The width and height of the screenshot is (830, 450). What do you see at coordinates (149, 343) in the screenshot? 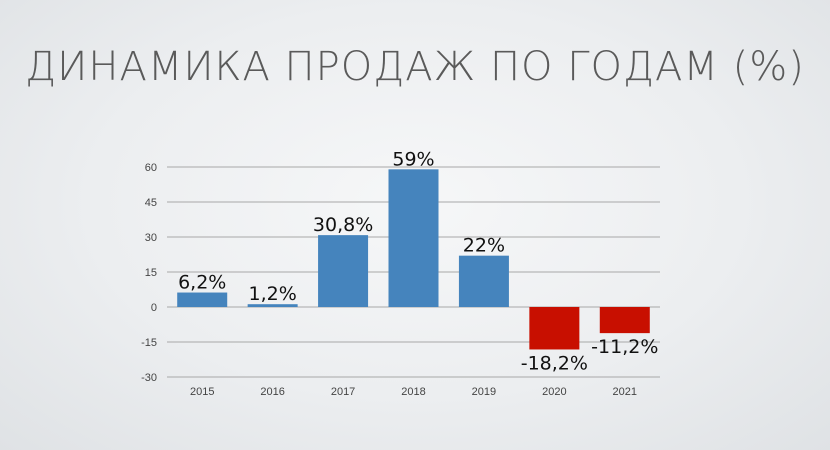
I see `y-tick-label: -15` at bounding box center [149, 343].